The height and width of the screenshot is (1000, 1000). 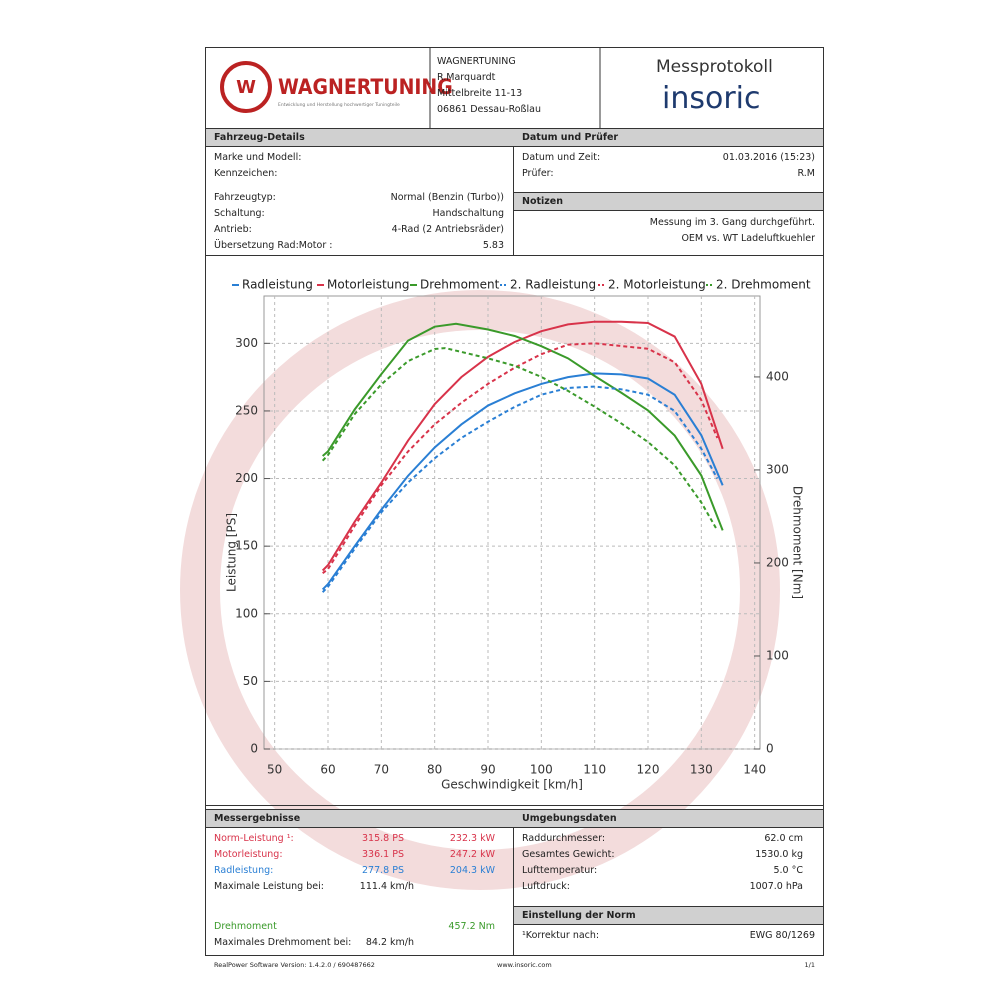 What do you see at coordinates (779, 854) in the screenshot?
I see `field-value: 1530.0 kg` at bounding box center [779, 854].